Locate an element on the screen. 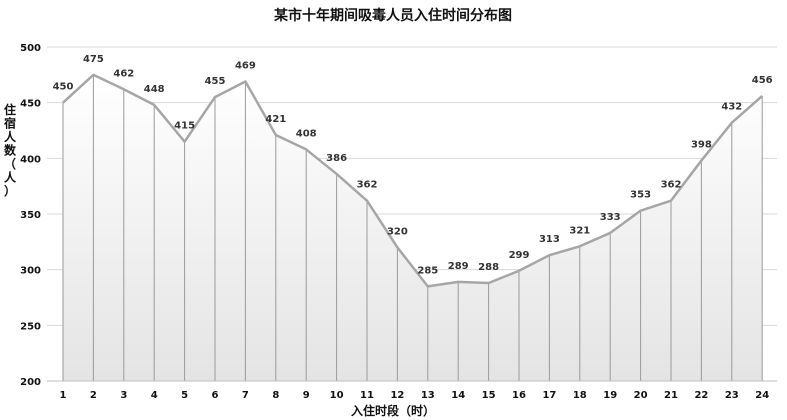 The height and width of the screenshot is (420, 787). y-tick-200: 200 is located at coordinates (30, 382).